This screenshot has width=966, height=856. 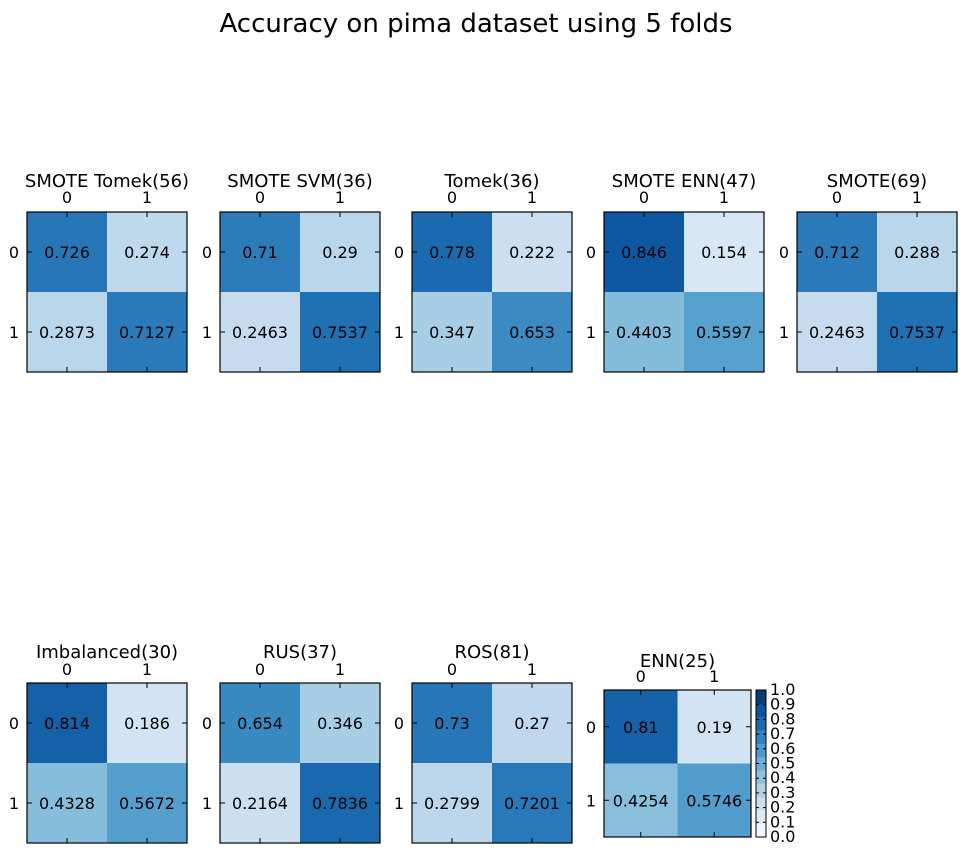 I want to click on colorbar-tick-label: 0.4, so click(x=782, y=777).